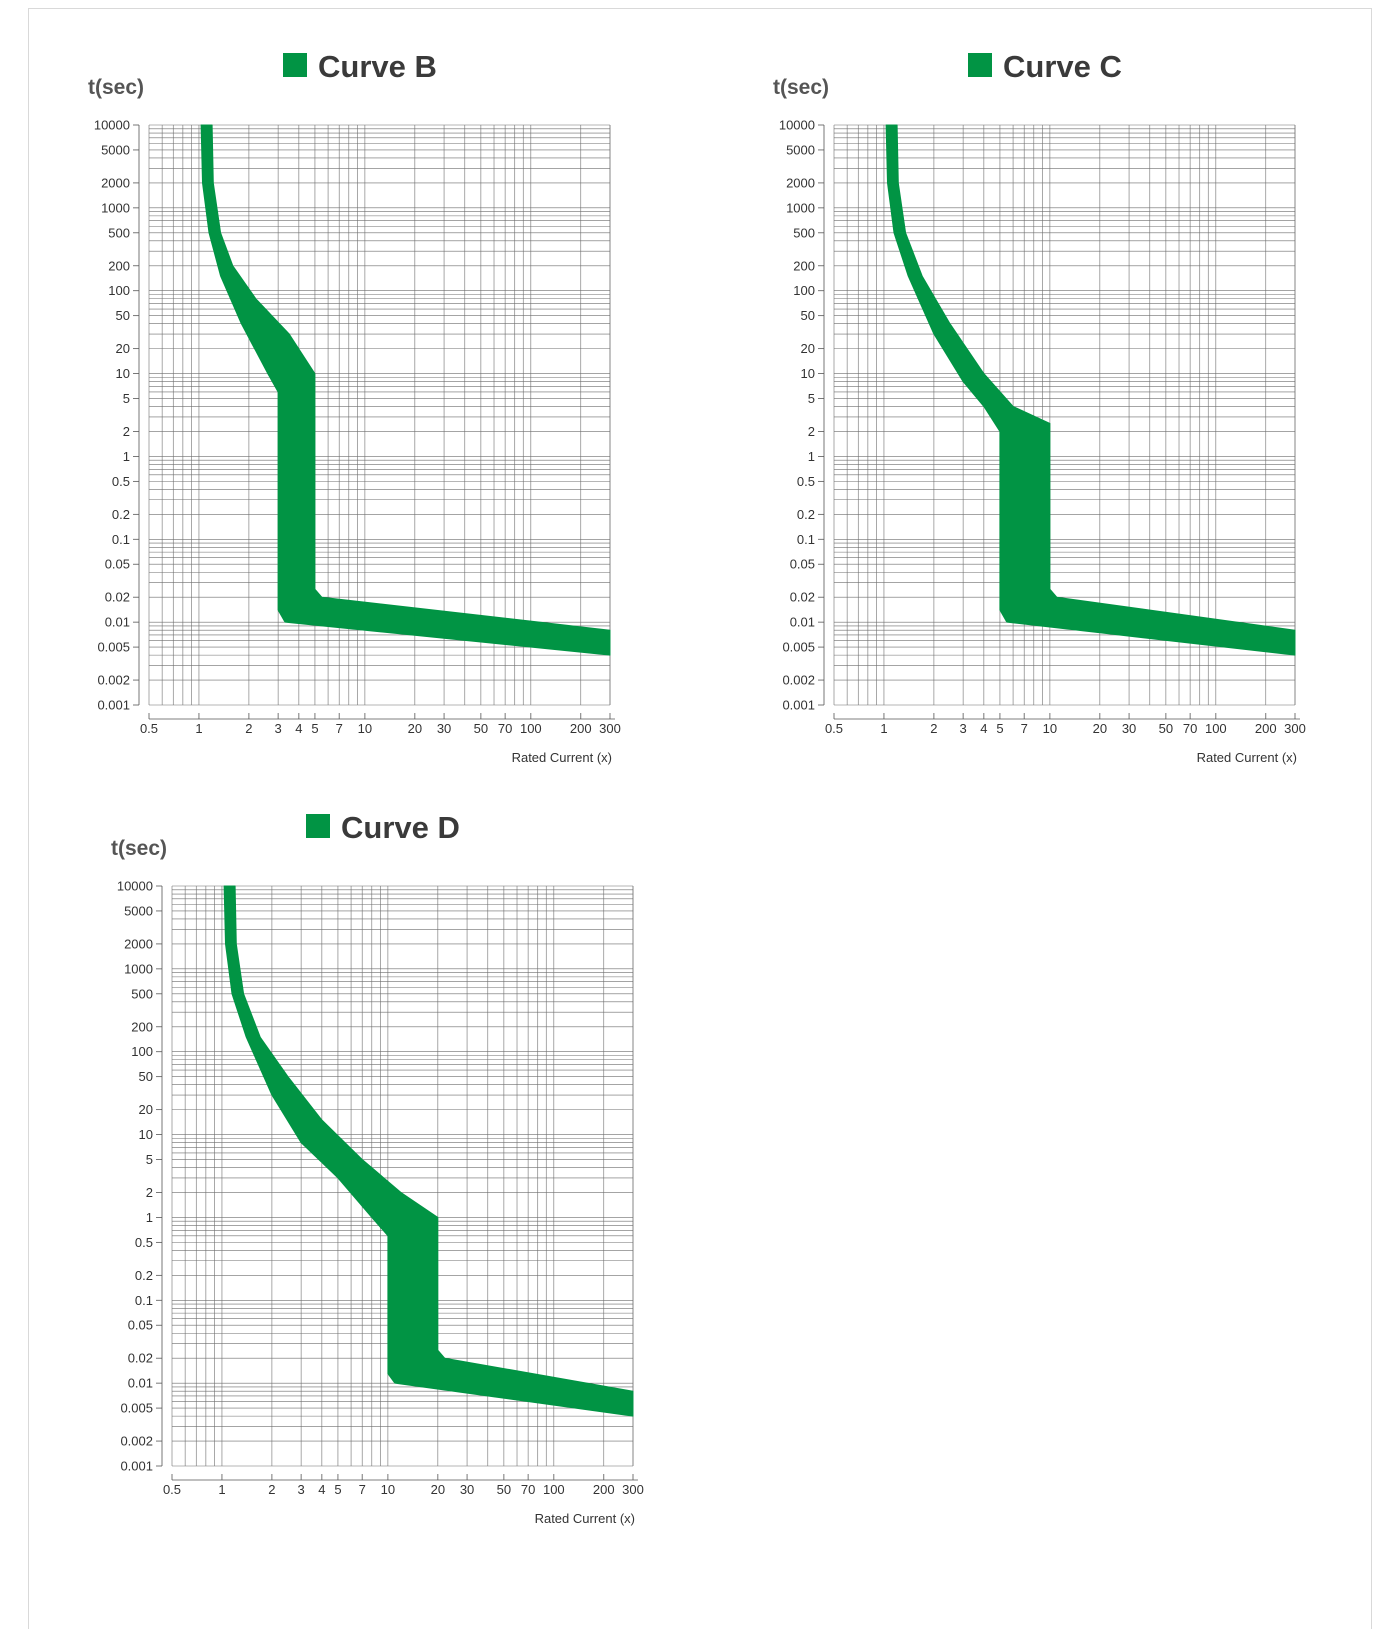  I want to click on legend-label: Curve C, so click(1062, 66).